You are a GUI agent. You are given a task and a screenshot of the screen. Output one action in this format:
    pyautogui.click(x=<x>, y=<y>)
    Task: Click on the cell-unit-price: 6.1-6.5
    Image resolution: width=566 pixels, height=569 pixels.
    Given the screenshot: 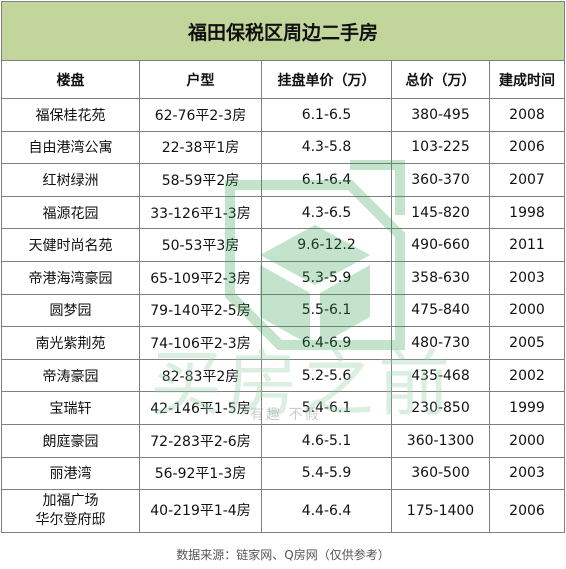 What is the action you would take?
    pyautogui.click(x=326, y=115)
    